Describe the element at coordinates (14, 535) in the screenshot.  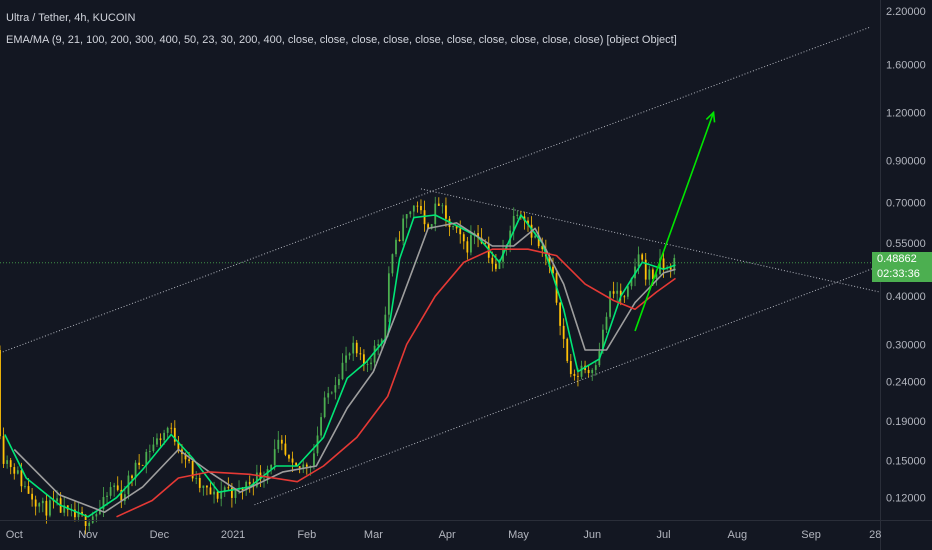
I see `x-tick-label: Oct` at that location.